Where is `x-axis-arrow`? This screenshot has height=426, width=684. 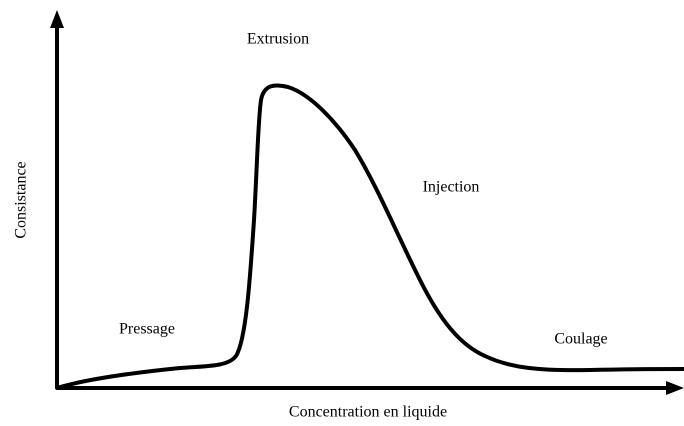 x-axis-arrow is located at coordinates (675, 388).